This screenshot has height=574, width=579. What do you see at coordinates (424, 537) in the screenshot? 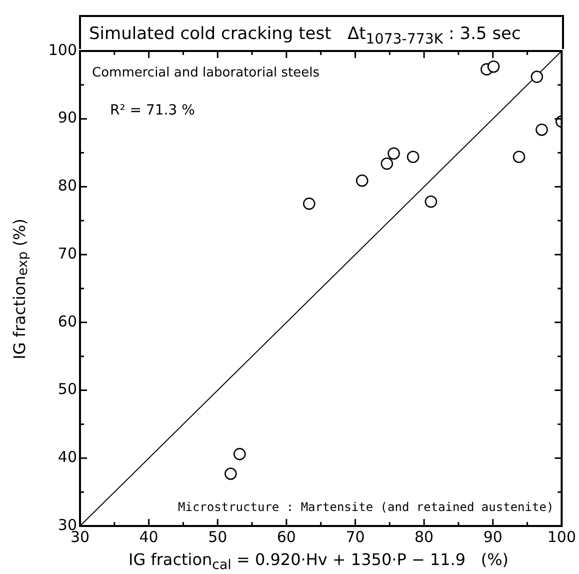
I see `x-tick-label: 80` at bounding box center [424, 537].